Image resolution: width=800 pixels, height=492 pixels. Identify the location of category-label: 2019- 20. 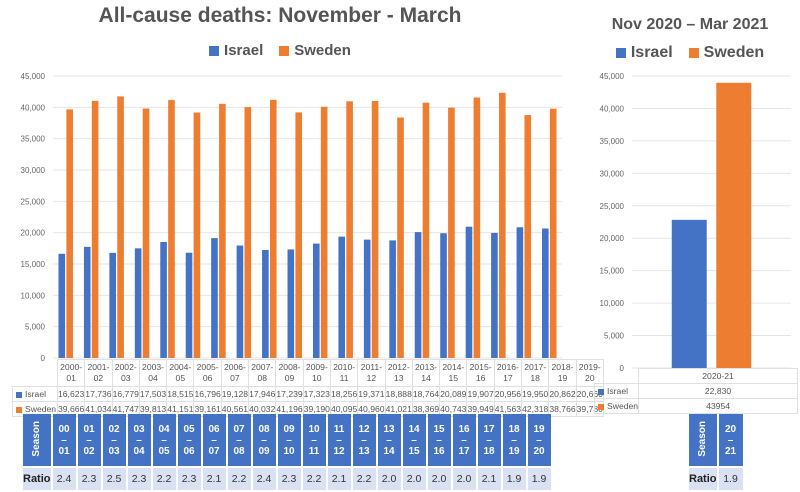
(589, 373).